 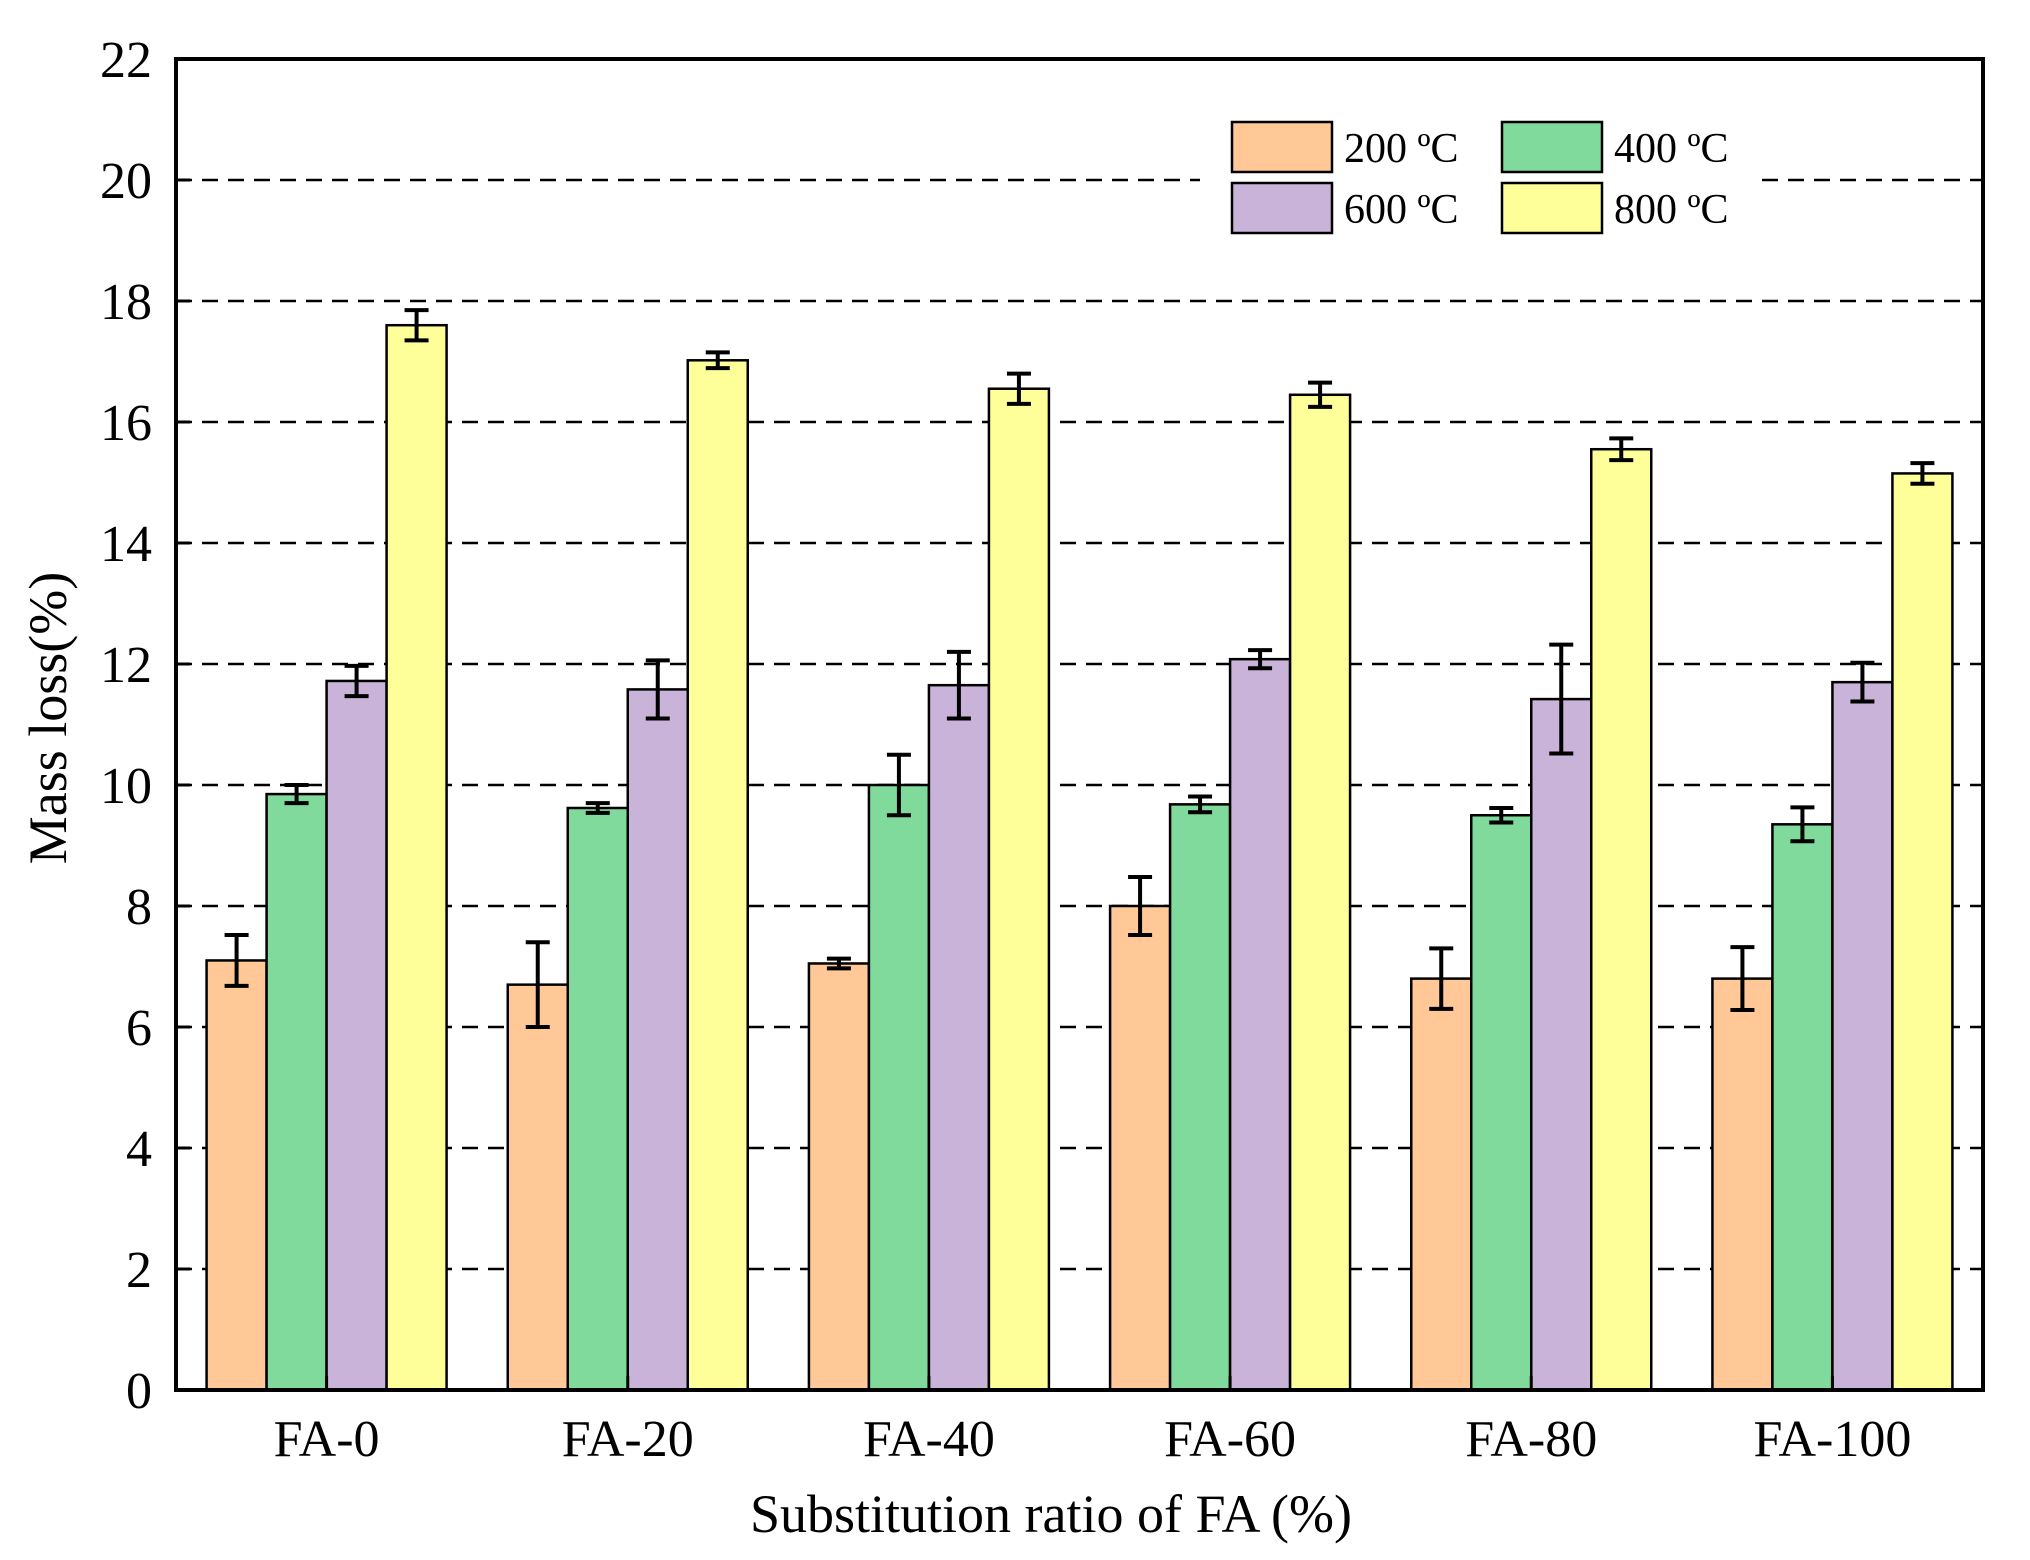 What do you see at coordinates (139, 1391) in the screenshot?
I see `y-tick-label-0: 0` at bounding box center [139, 1391].